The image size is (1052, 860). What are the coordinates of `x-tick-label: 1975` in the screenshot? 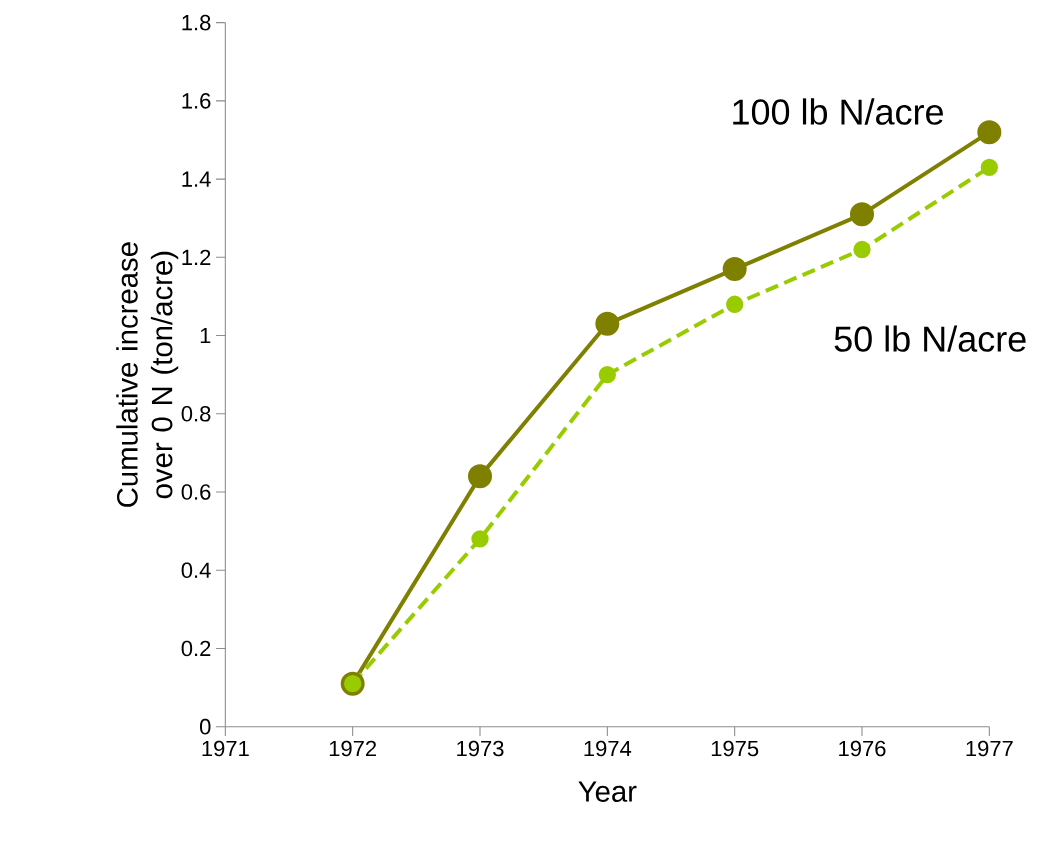 It's located at (735, 748).